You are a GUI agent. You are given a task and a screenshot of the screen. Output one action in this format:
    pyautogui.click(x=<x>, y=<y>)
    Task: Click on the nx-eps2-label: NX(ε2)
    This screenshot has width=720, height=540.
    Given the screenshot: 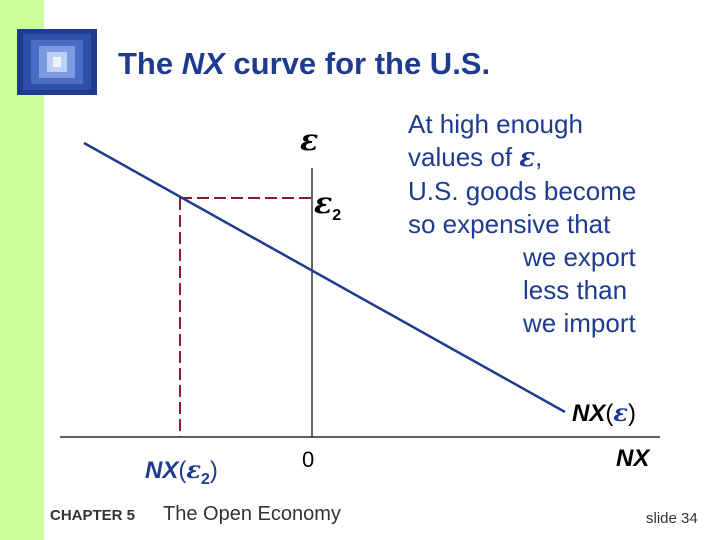 What is the action you would take?
    pyautogui.click(x=181, y=471)
    